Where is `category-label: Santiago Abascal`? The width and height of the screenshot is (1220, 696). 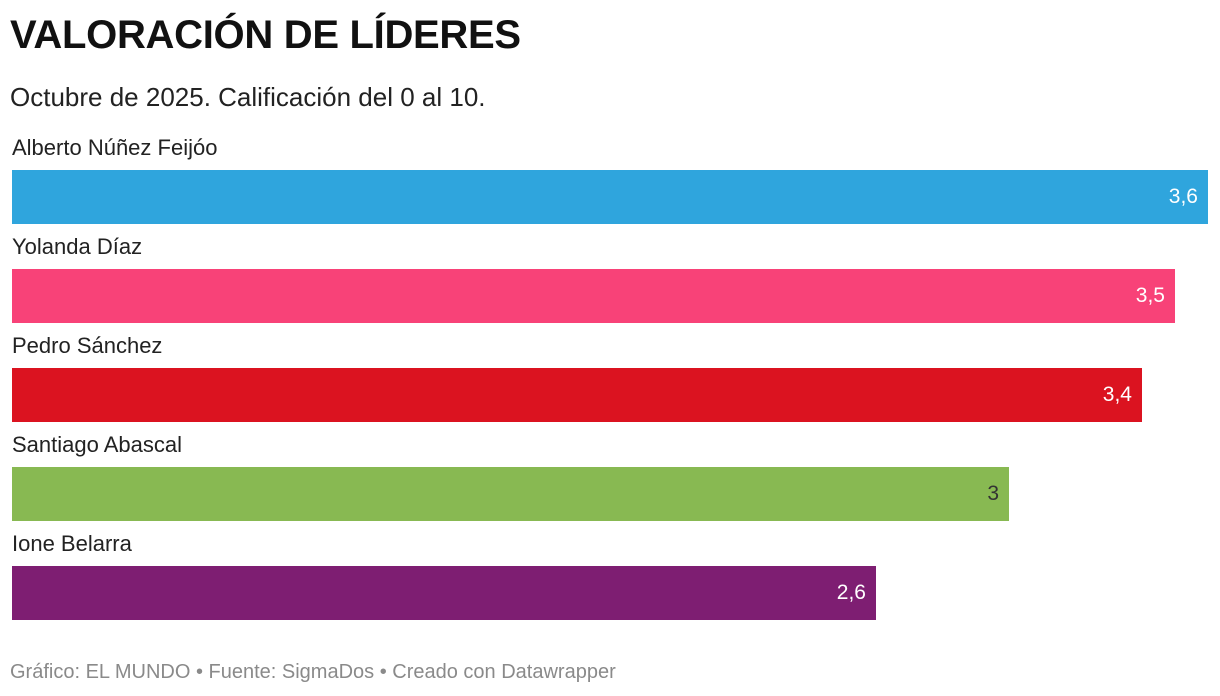 category-label: Santiago Abascal is located at coordinates (97, 444).